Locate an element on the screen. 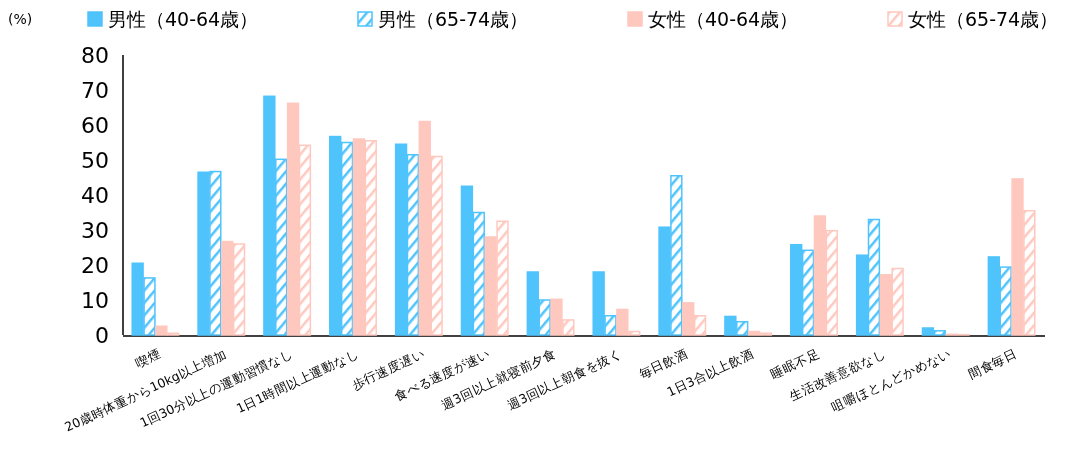 The image size is (1072, 455). y-tick-label: 20 is located at coordinates (95, 265).